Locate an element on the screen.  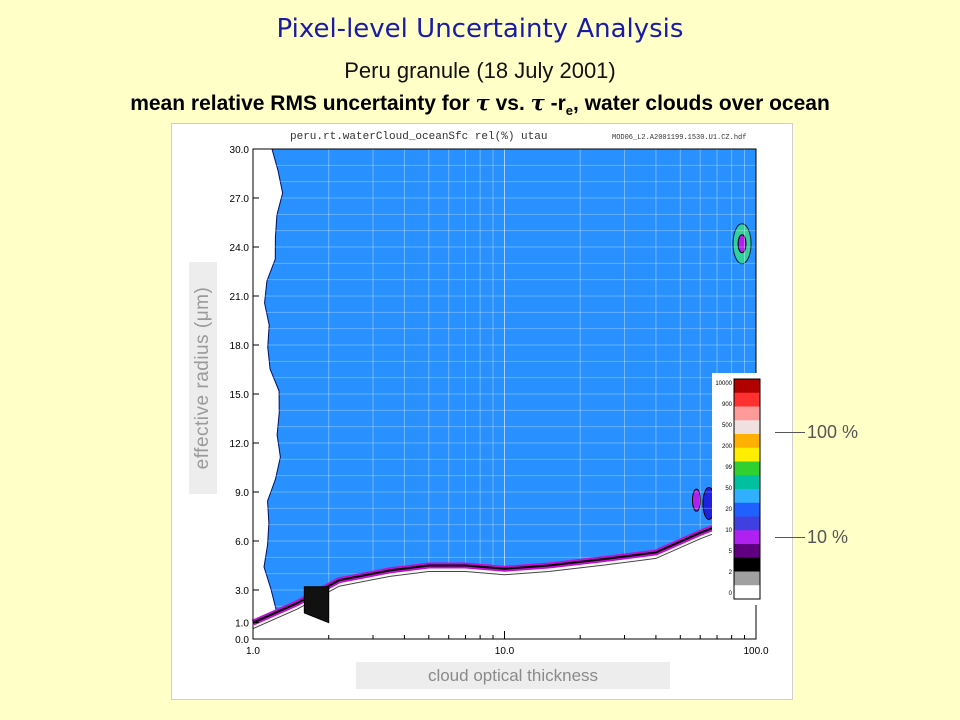
tau-symbol: τ is located at coordinates (482, 102).